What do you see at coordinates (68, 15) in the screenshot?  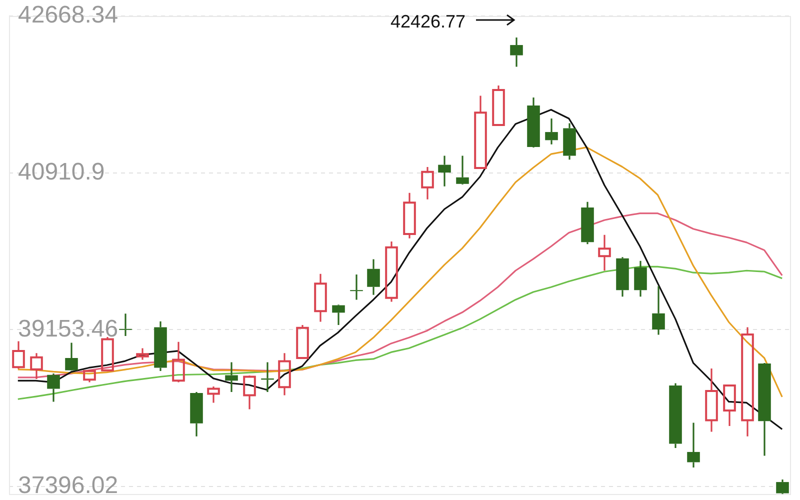 I see `y-tick-label: 42668.34` at bounding box center [68, 15].